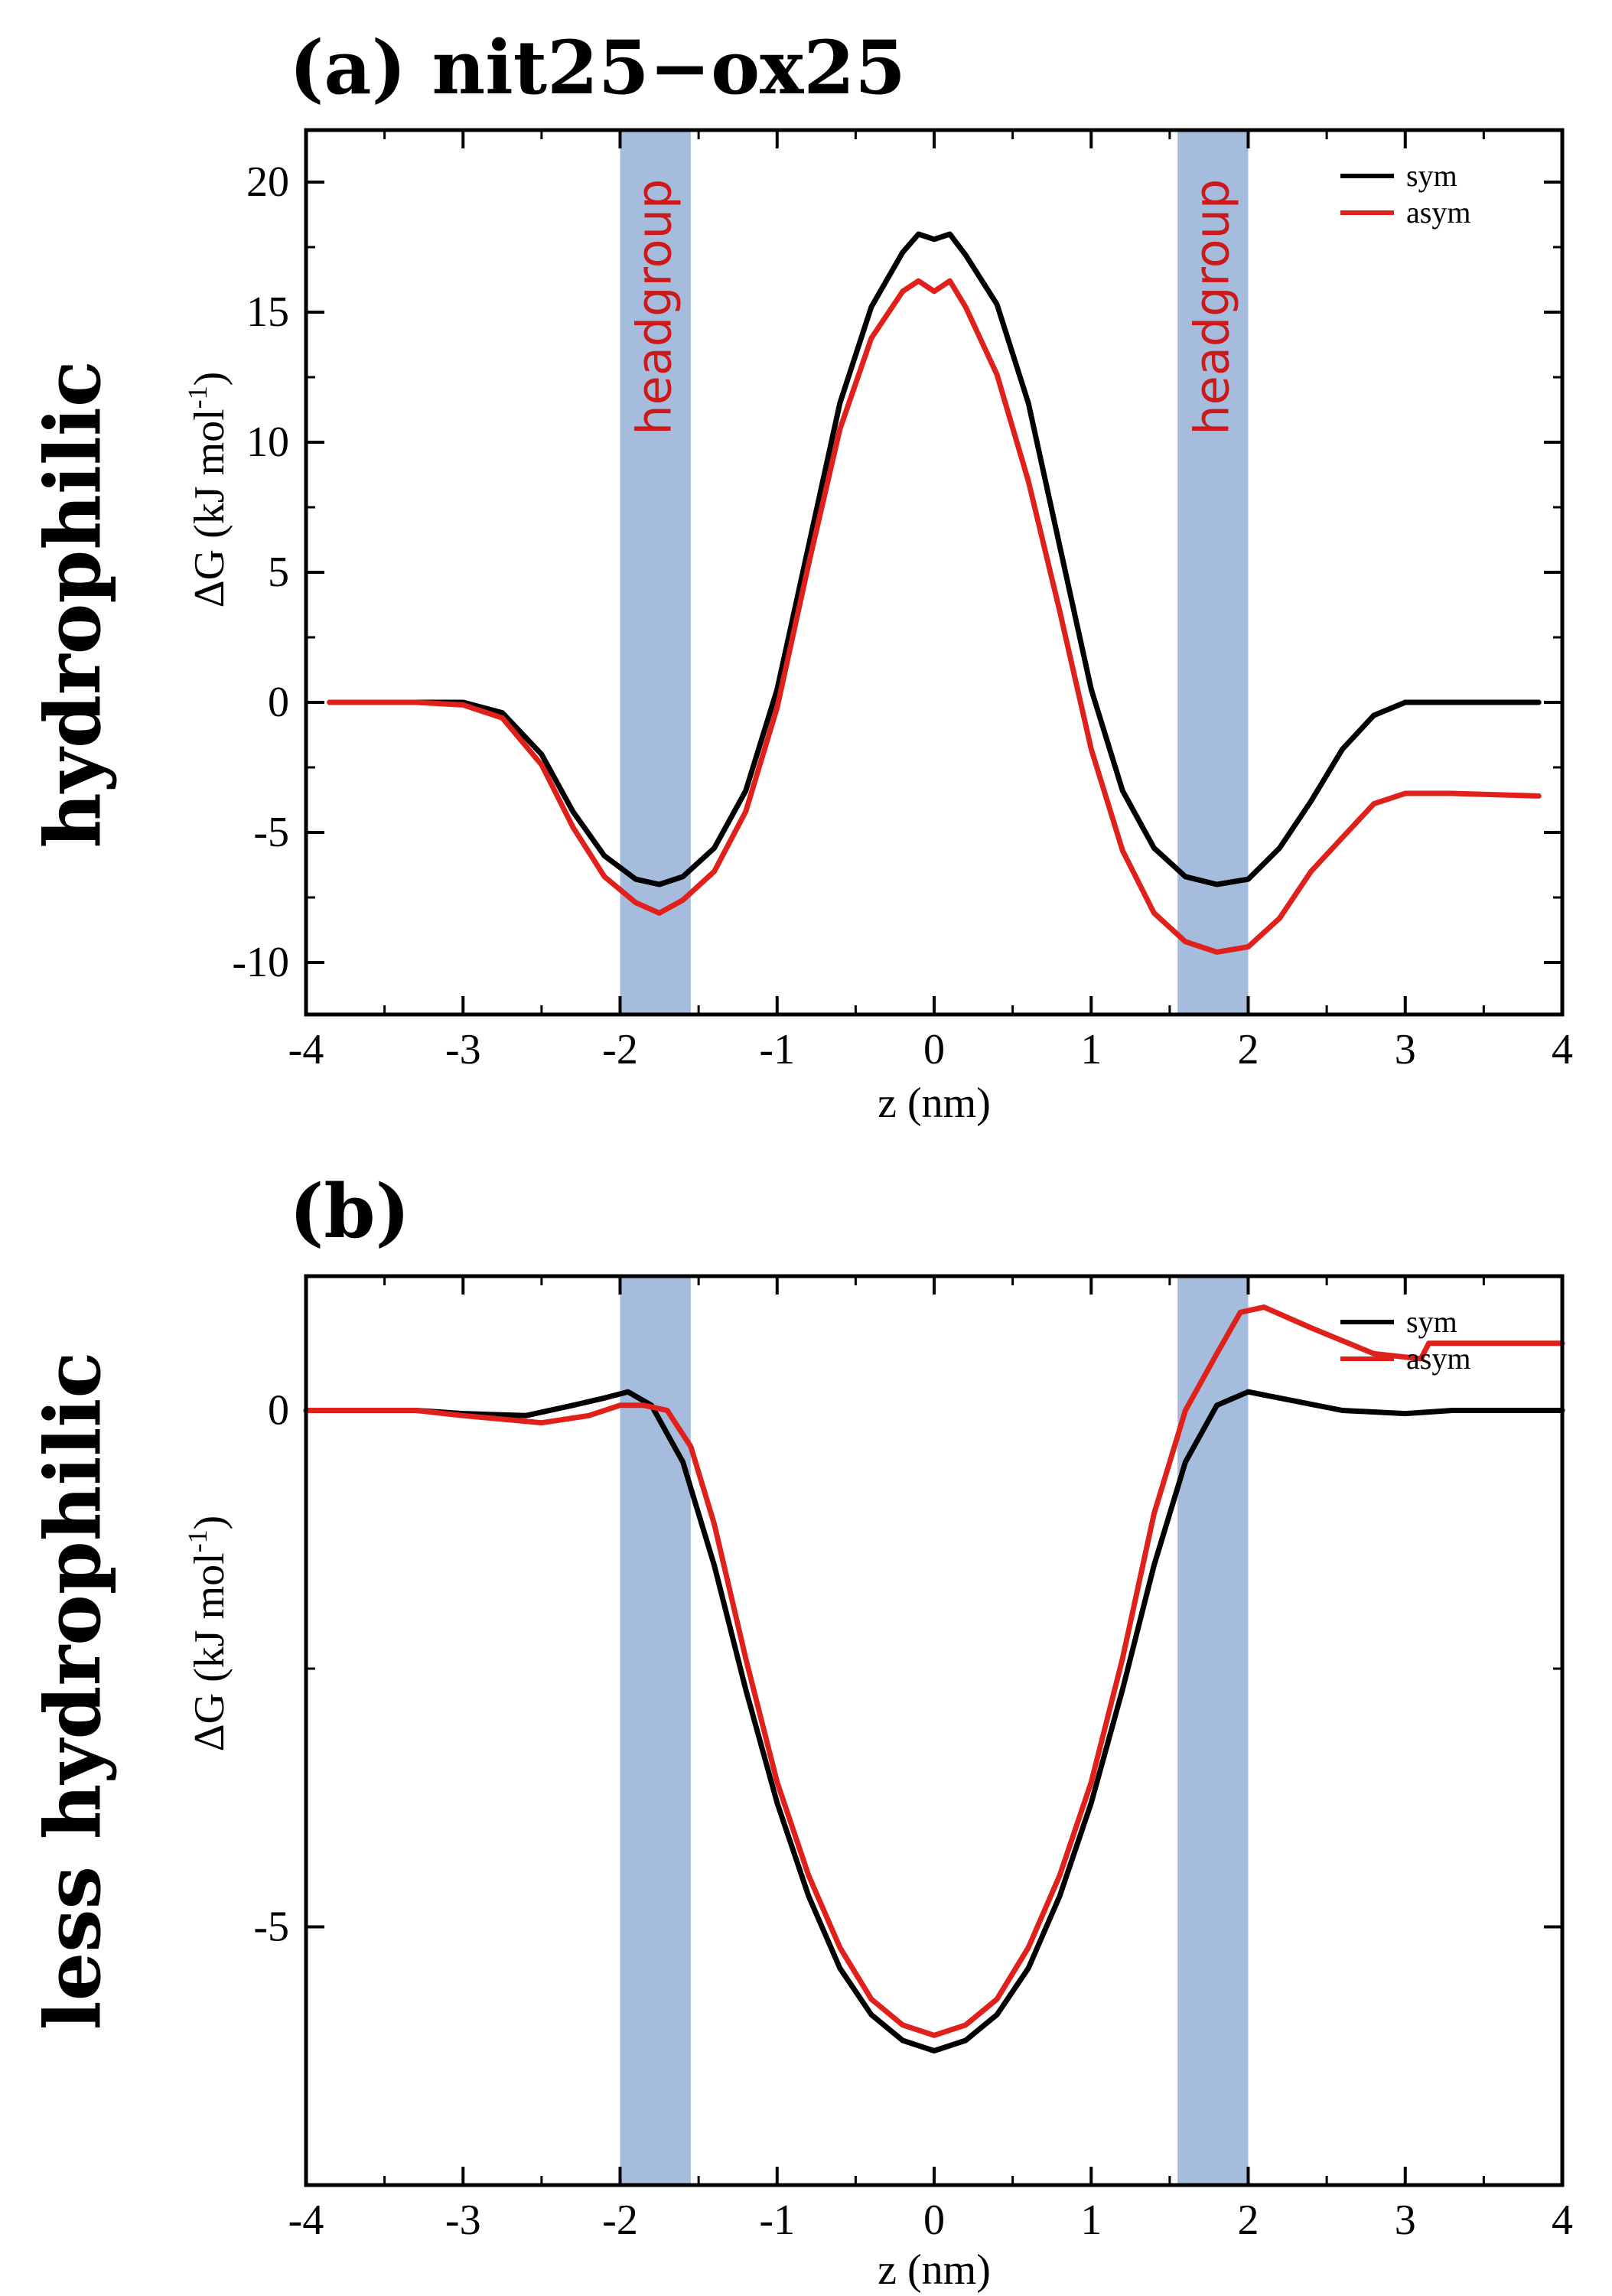 This screenshot has width=1612, height=2296. Describe the element at coordinates (349, 1211) in the screenshot. I see `panel-b-title: (b)` at that location.